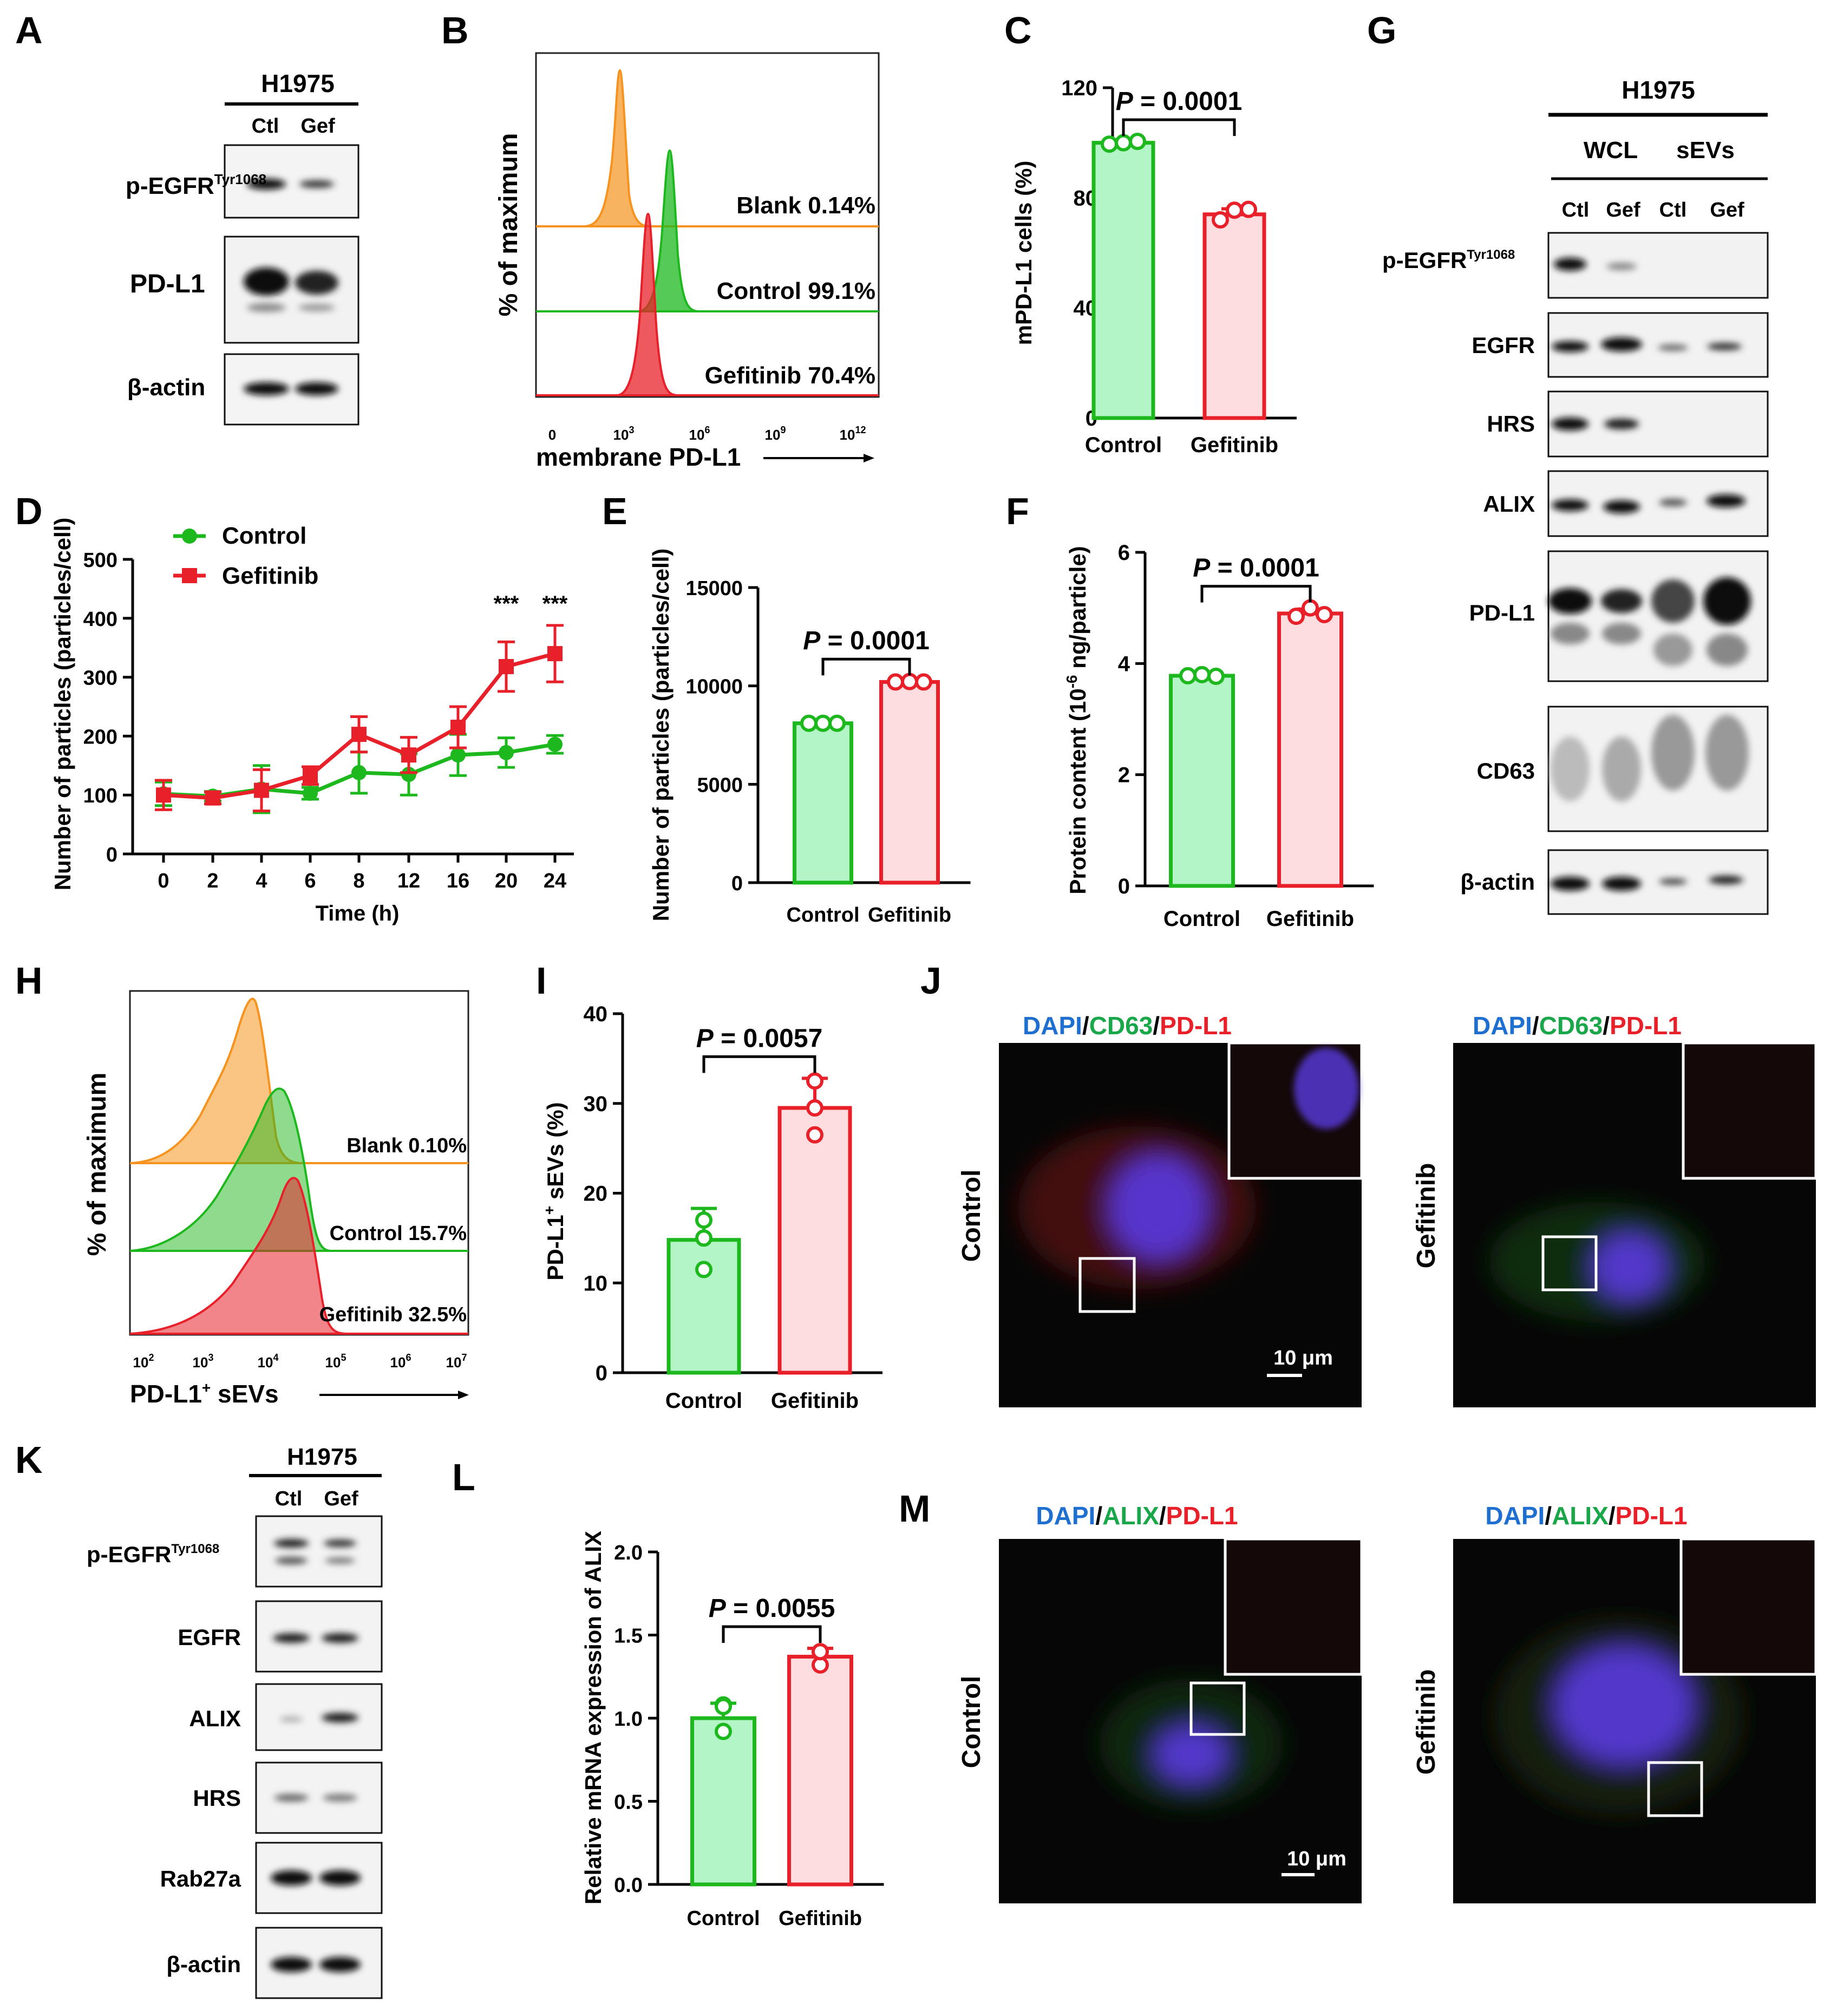  I want to click on legend-label: Gefitinib, so click(270, 576).